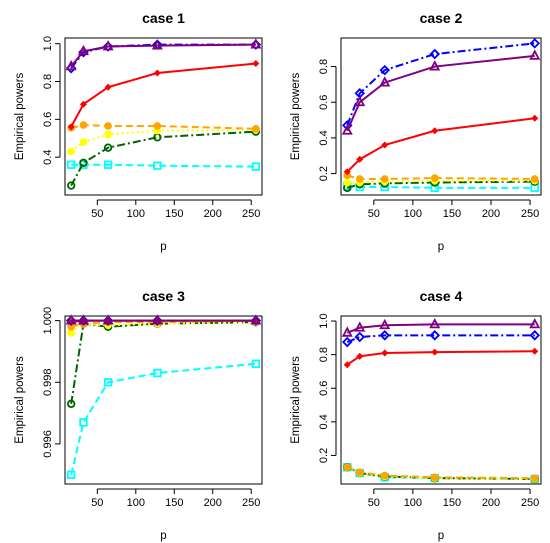  I want to click on plot-title: case 3, so click(163, 296).